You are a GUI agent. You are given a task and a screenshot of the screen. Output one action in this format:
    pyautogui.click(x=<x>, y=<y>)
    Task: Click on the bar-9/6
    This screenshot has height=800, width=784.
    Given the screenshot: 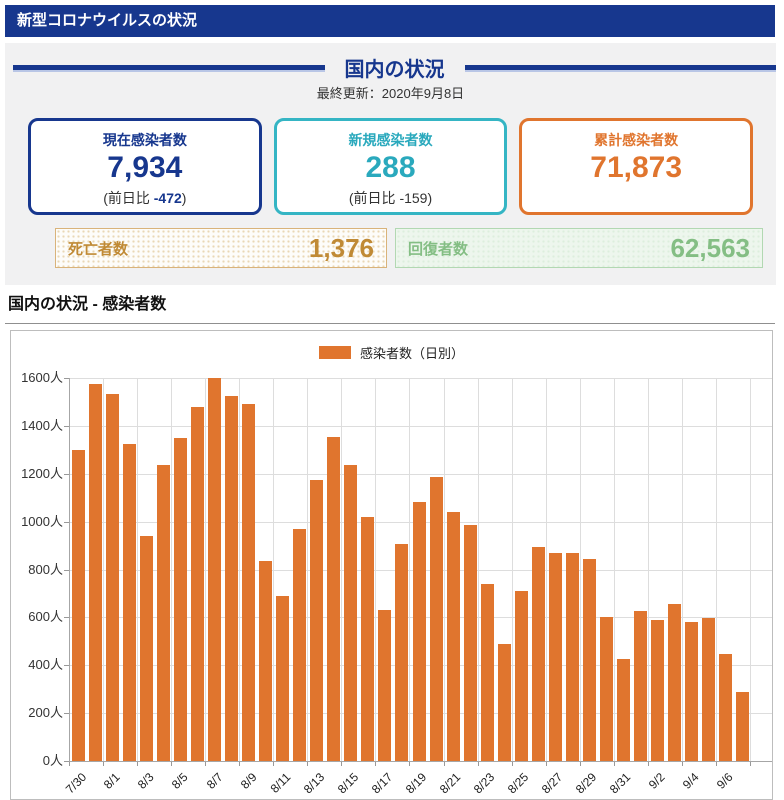 What is the action you would take?
    pyautogui.click(x=725, y=707)
    